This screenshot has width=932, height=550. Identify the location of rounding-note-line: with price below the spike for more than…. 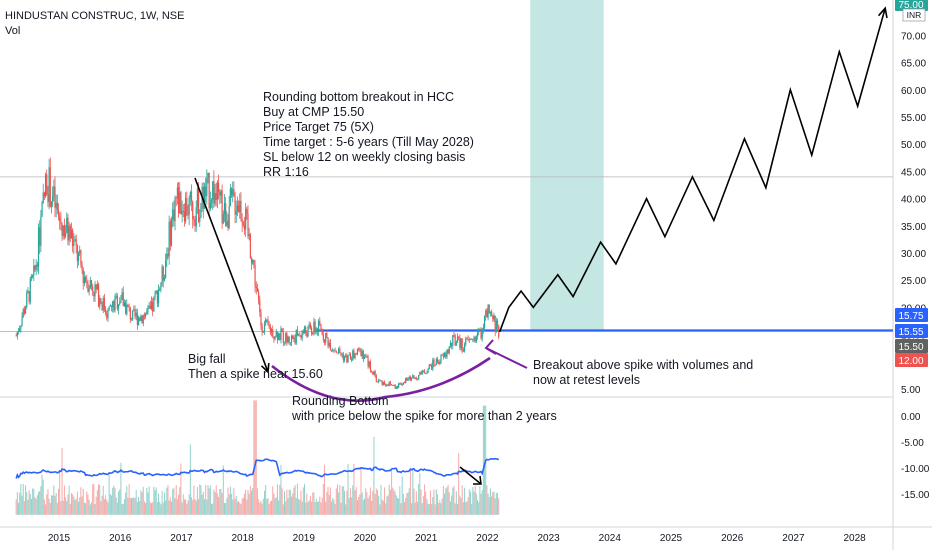
(424, 416).